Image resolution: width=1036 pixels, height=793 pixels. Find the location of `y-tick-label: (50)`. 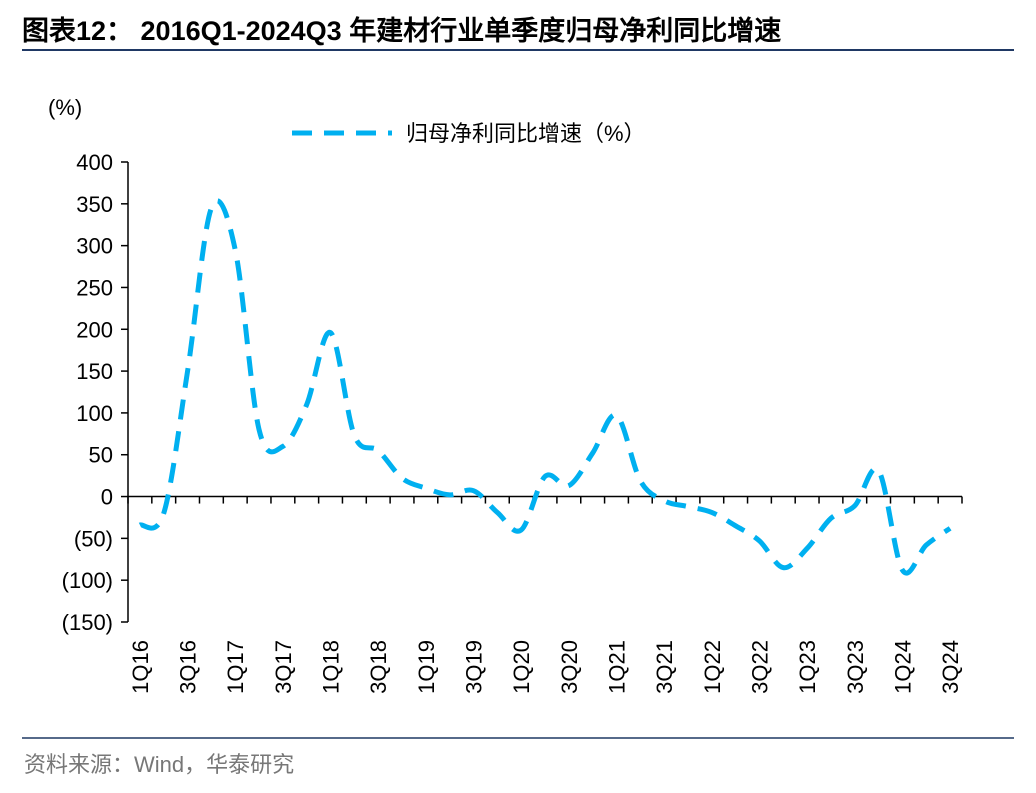

y-tick-label: (50) is located at coordinates (93, 538).